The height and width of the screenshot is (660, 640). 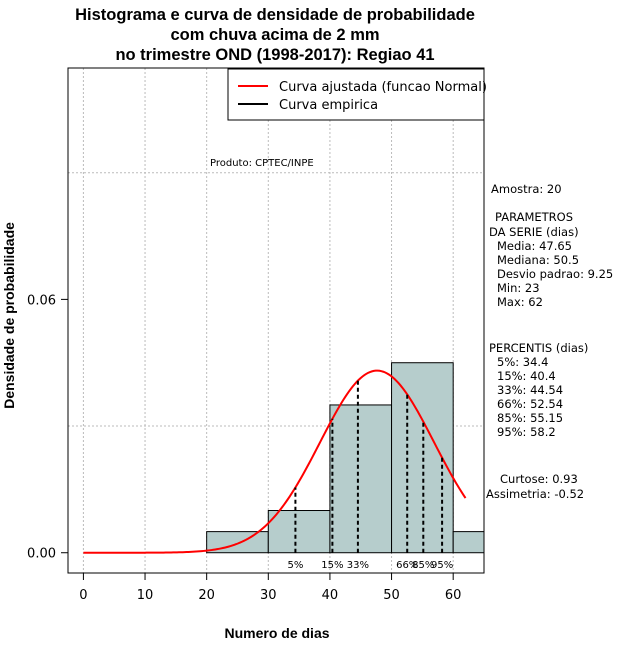 I want to click on percentil-33: 33%: 44.54, so click(x=530, y=390).